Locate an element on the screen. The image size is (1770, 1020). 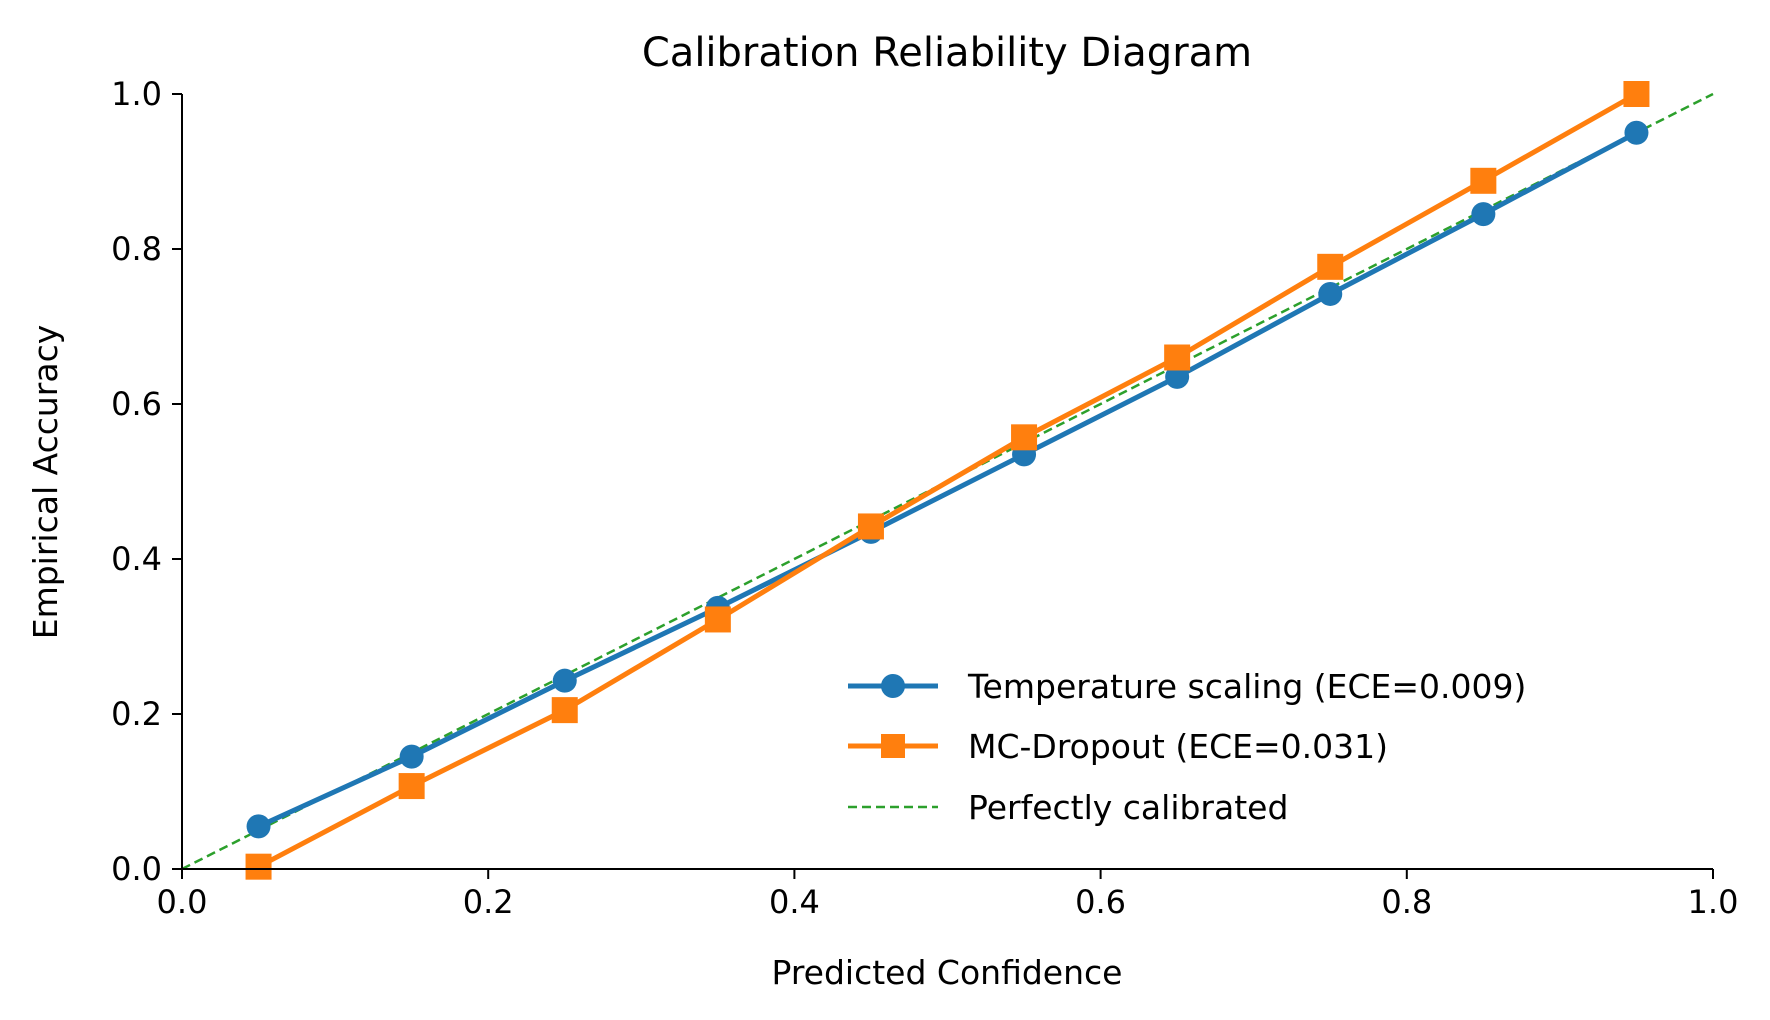
y-ticks: 0.0 0.2 0.4 0.6 0.8 1.0 is located at coordinates (146, 481).